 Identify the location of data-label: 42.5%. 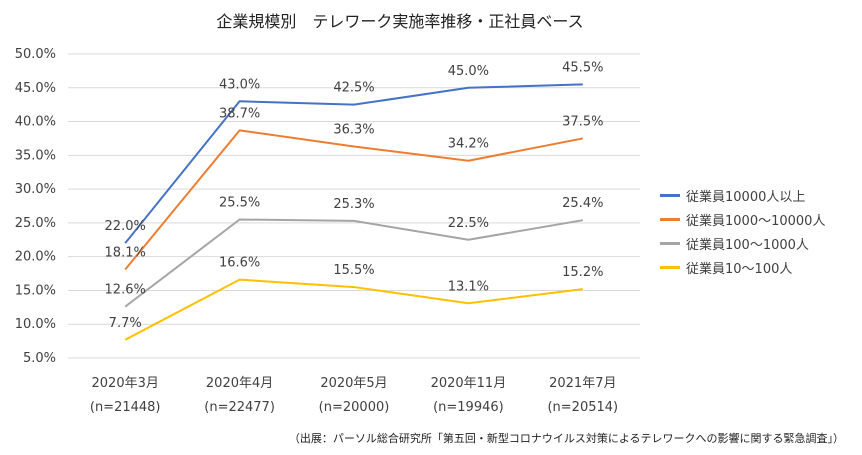
(353, 88).